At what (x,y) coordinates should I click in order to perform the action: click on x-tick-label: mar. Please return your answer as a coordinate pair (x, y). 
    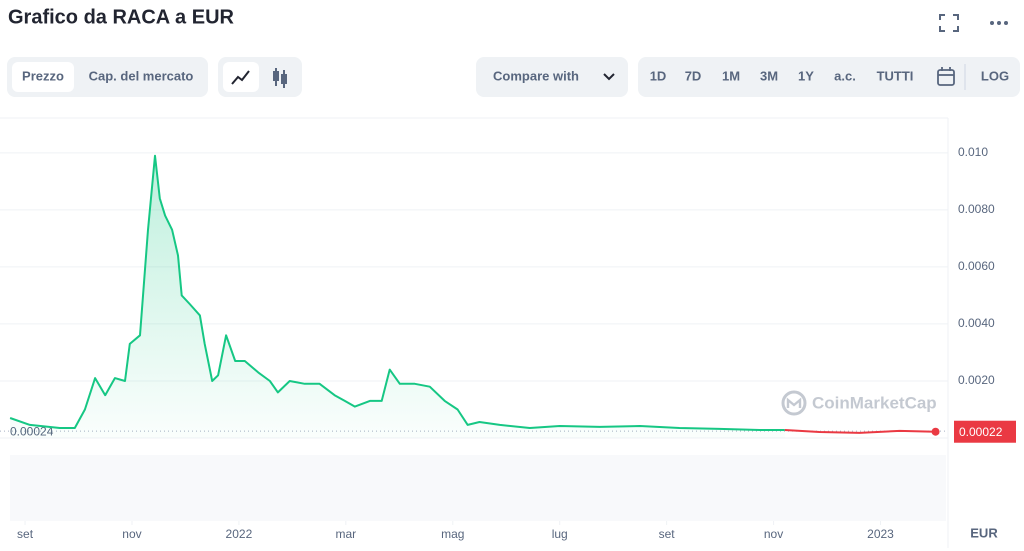
    Looking at the image, I should click on (345, 534).